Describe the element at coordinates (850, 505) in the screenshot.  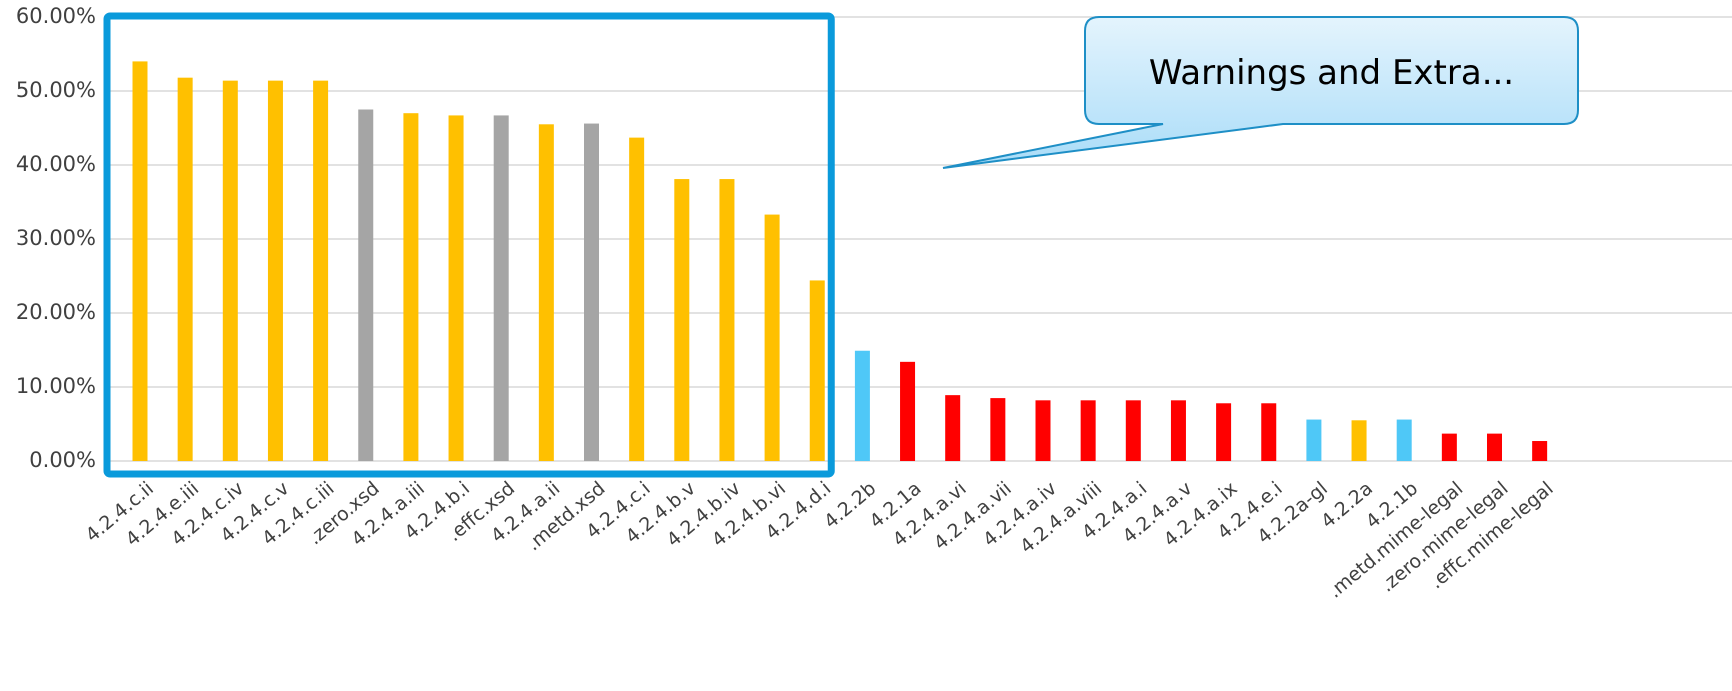
I see `x-category-label: 4.2.2b` at that location.